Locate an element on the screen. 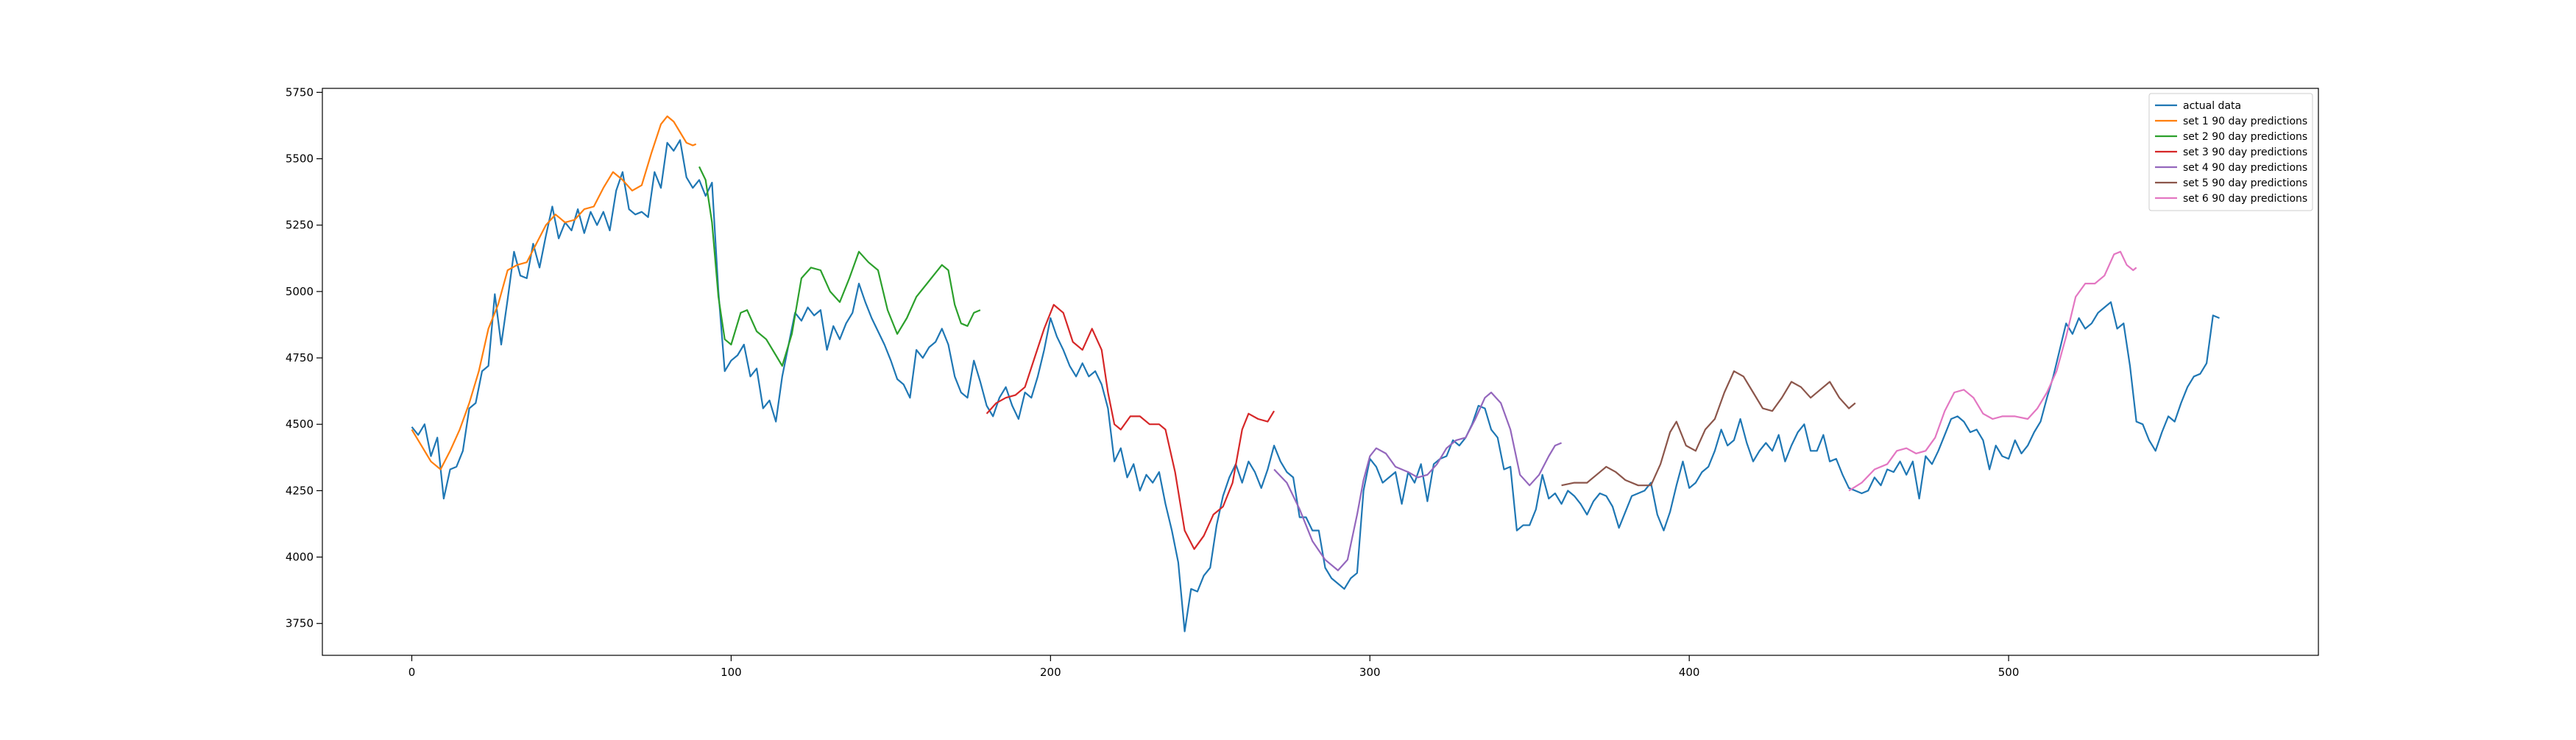 The width and height of the screenshot is (2576, 740). y-tick-label: 5500 is located at coordinates (300, 159).